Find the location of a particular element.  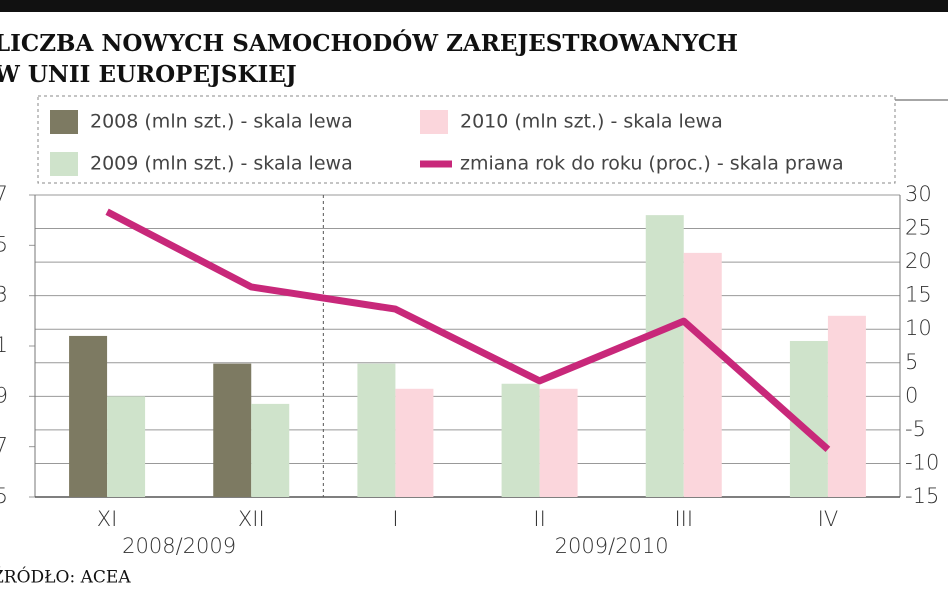

legend-label: 2008 (mln szt.) - skala lewa is located at coordinates (221, 122).